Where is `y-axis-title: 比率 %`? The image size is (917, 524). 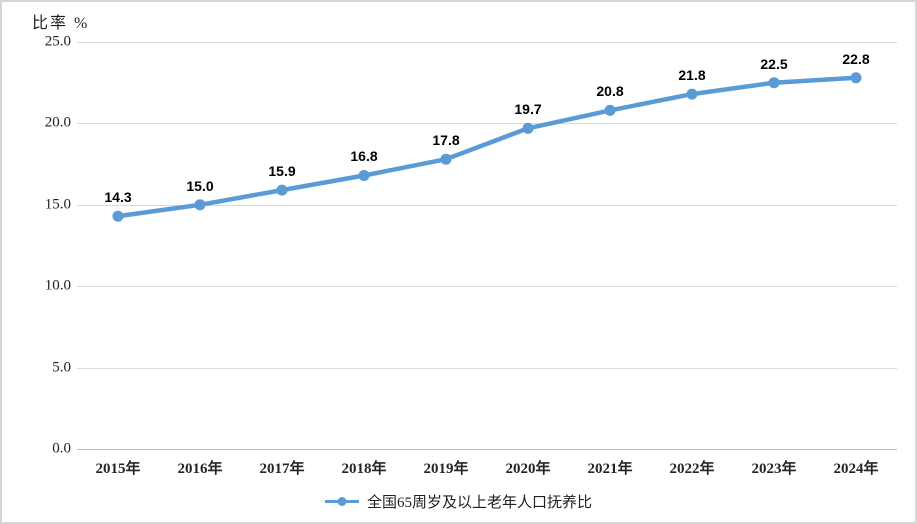 y-axis-title: 比率 % is located at coordinates (61, 23).